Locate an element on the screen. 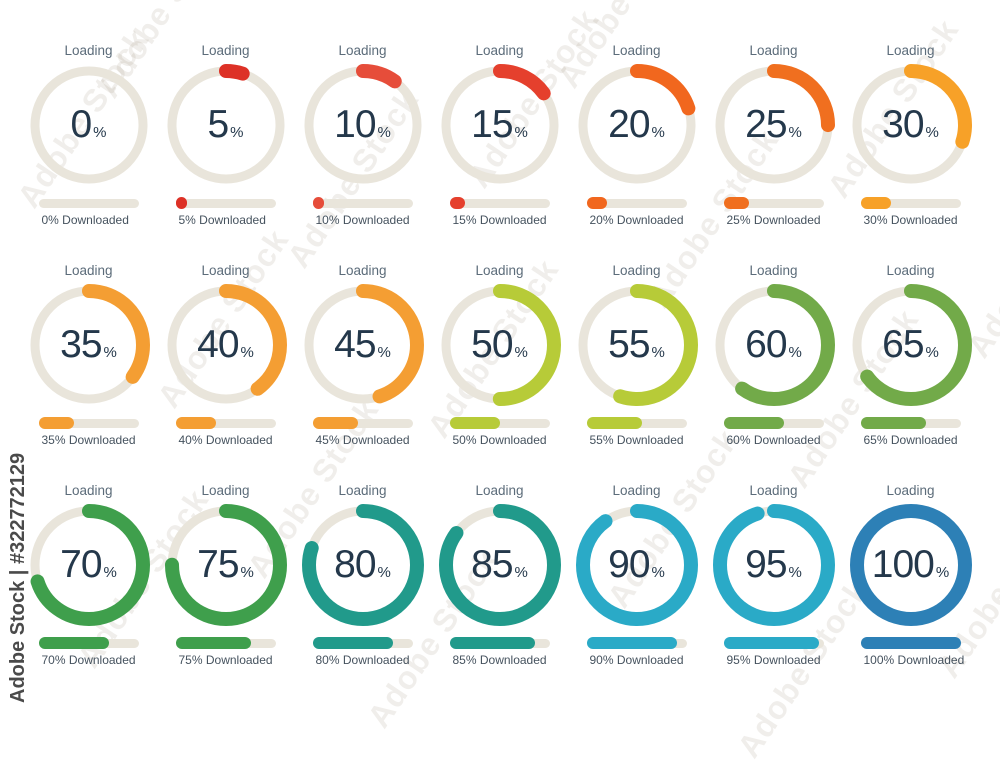  percent-value: 95 % is located at coordinates (774, 565).